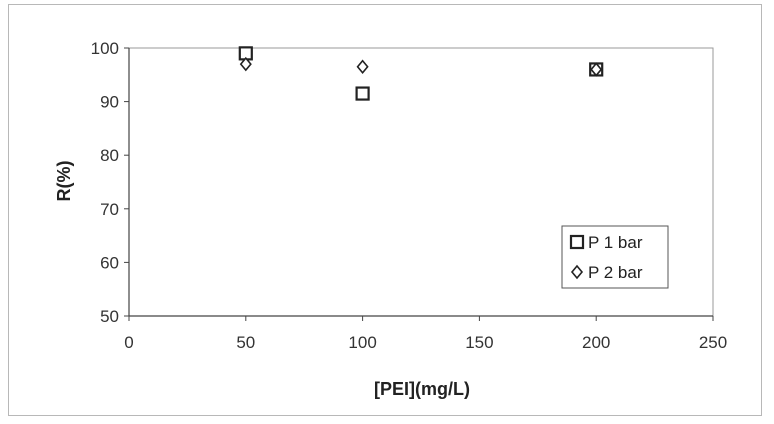  Describe the element at coordinates (128, 342) in the screenshot. I see `x-tick-label: 0` at that location.